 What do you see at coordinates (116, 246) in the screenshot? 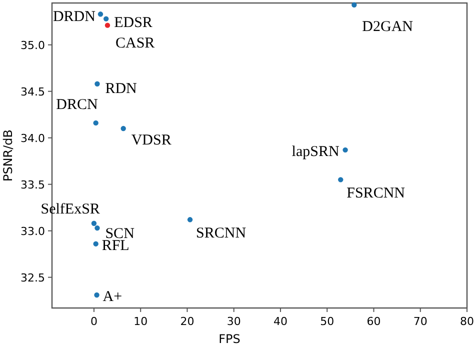
I see `annotation: RFL` at bounding box center [116, 246].